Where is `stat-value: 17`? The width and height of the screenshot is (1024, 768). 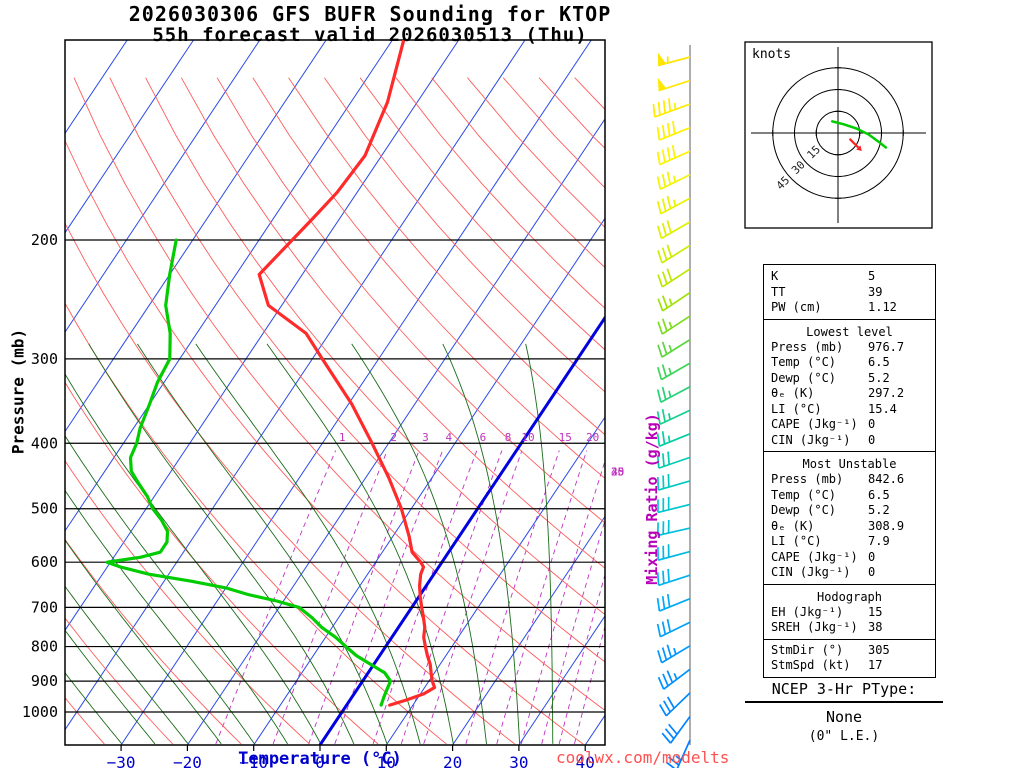 stat-value: 17 is located at coordinates (875, 665).